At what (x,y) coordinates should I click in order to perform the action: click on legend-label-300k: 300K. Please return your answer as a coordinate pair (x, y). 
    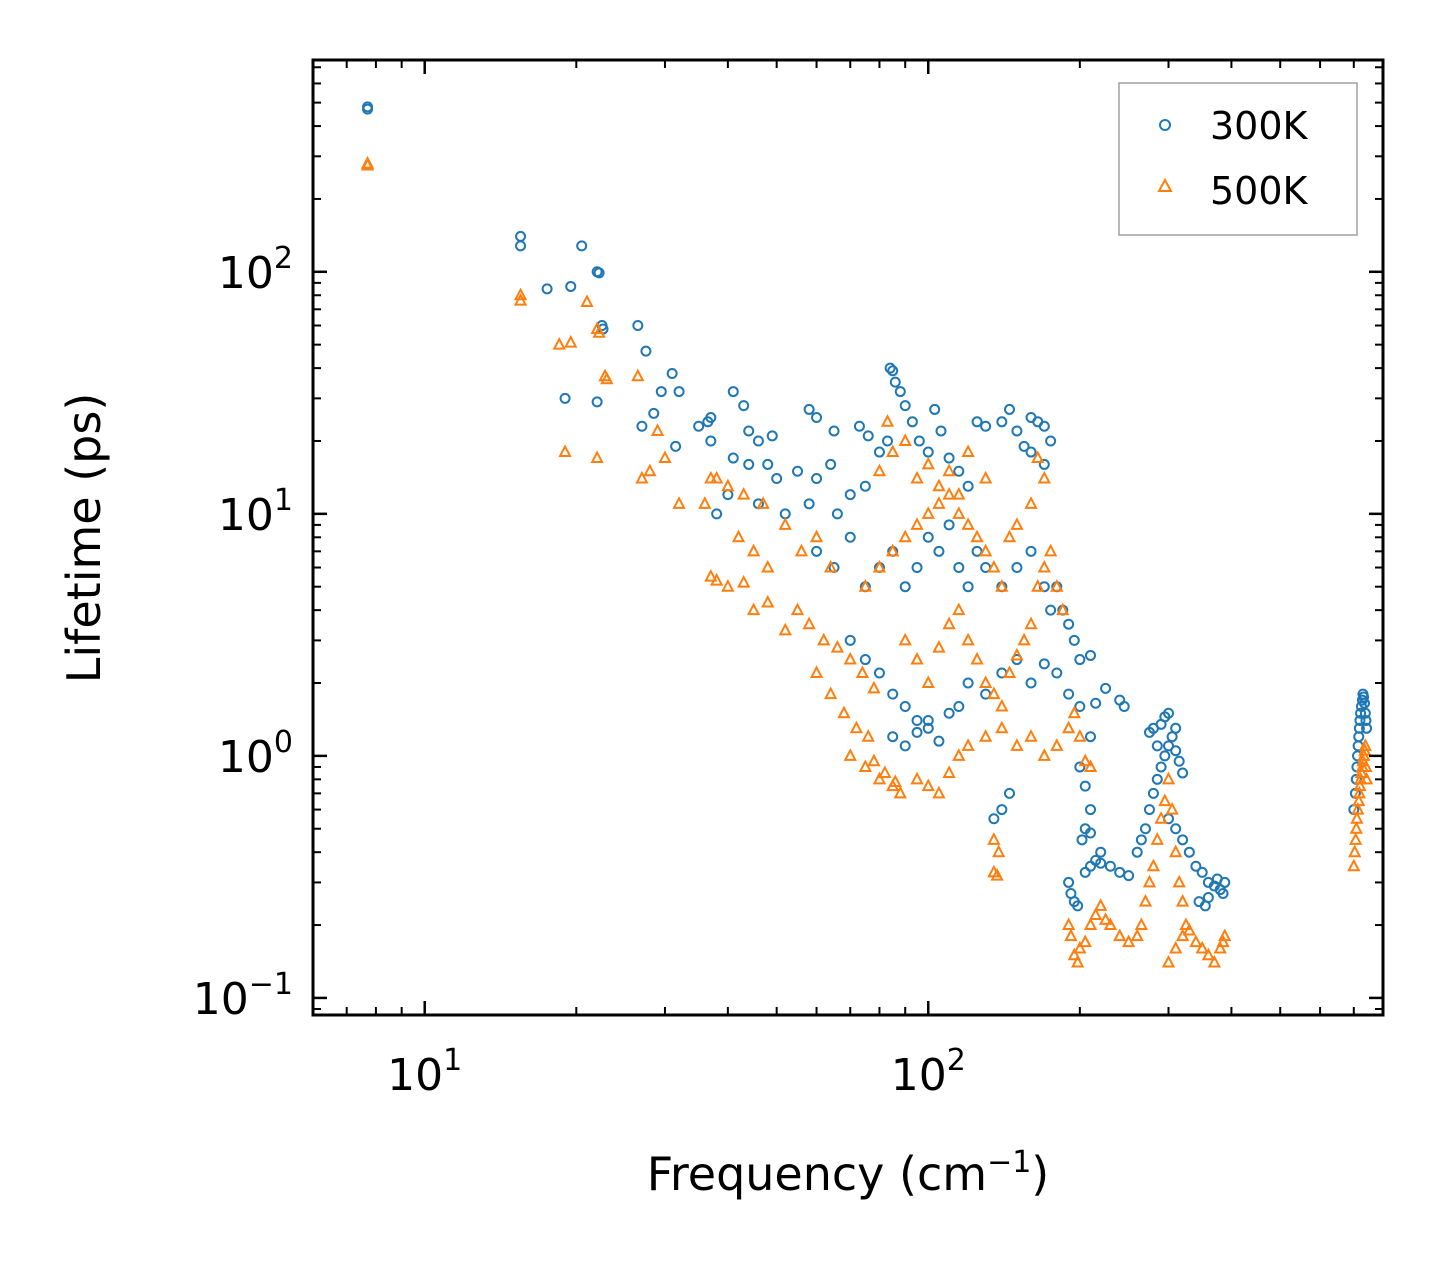
    Looking at the image, I should click on (1259, 126).